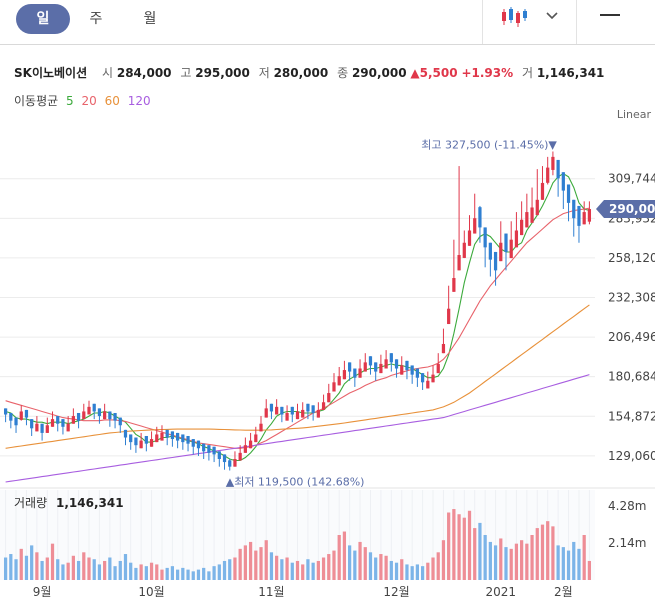 This screenshot has height=601, width=655. What do you see at coordinates (633, 114) in the screenshot?
I see `scale-type-label: Linear` at bounding box center [633, 114].